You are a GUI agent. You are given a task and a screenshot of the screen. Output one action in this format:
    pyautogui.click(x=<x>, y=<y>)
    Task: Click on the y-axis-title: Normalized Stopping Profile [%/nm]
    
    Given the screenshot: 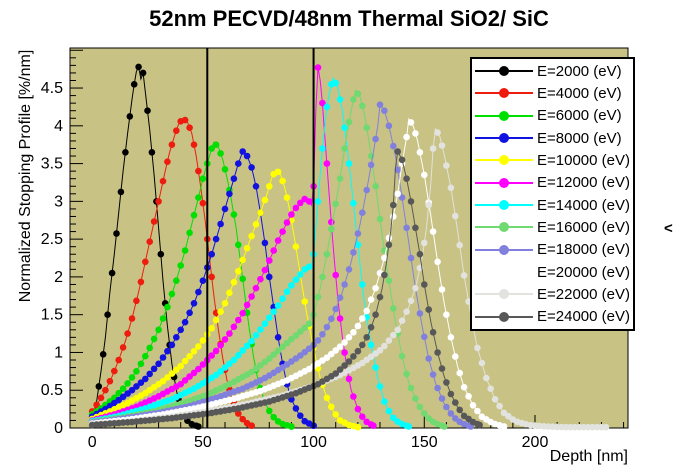 What is the action you would take?
    pyautogui.click(x=25, y=176)
    